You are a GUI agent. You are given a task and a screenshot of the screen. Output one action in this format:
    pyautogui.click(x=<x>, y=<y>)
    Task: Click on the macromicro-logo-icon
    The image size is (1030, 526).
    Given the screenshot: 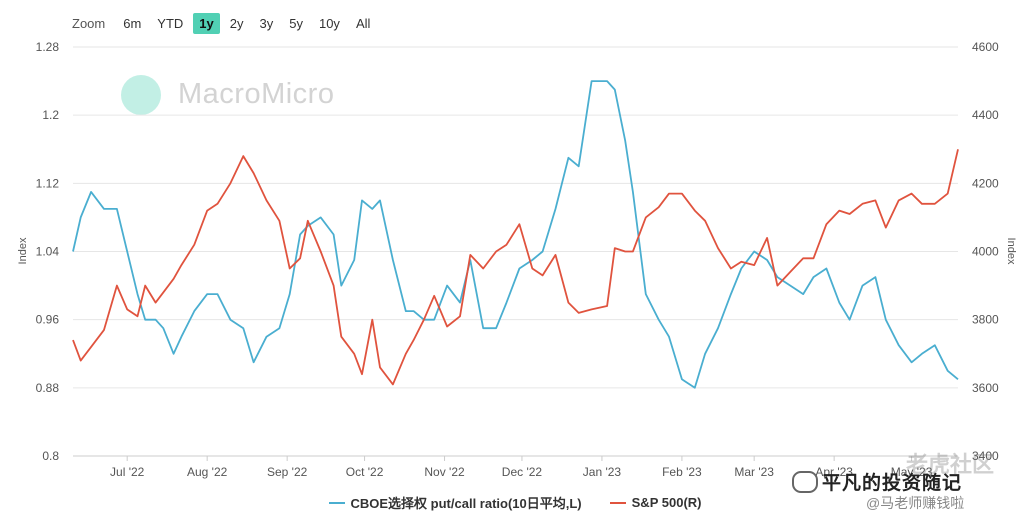 What is the action you would take?
    pyautogui.click(x=141, y=95)
    